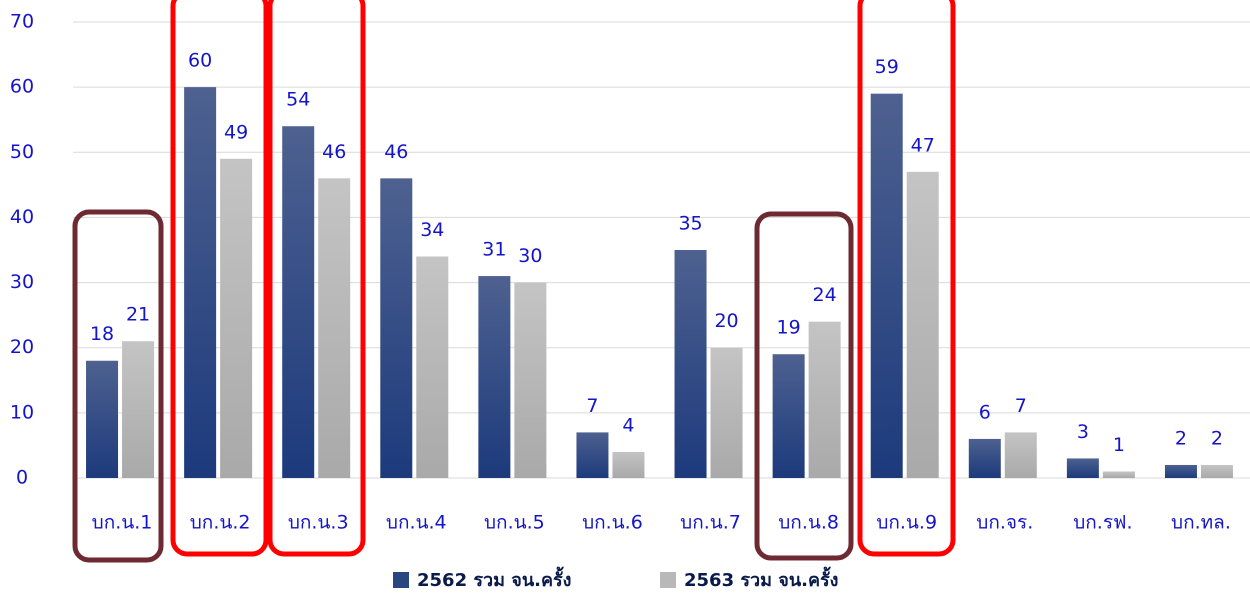 Image resolution: width=1250 pixels, height=600 pixels. Describe the element at coordinates (514, 523) in the screenshot. I see `x-tick-label: บก.น.5` at that location.